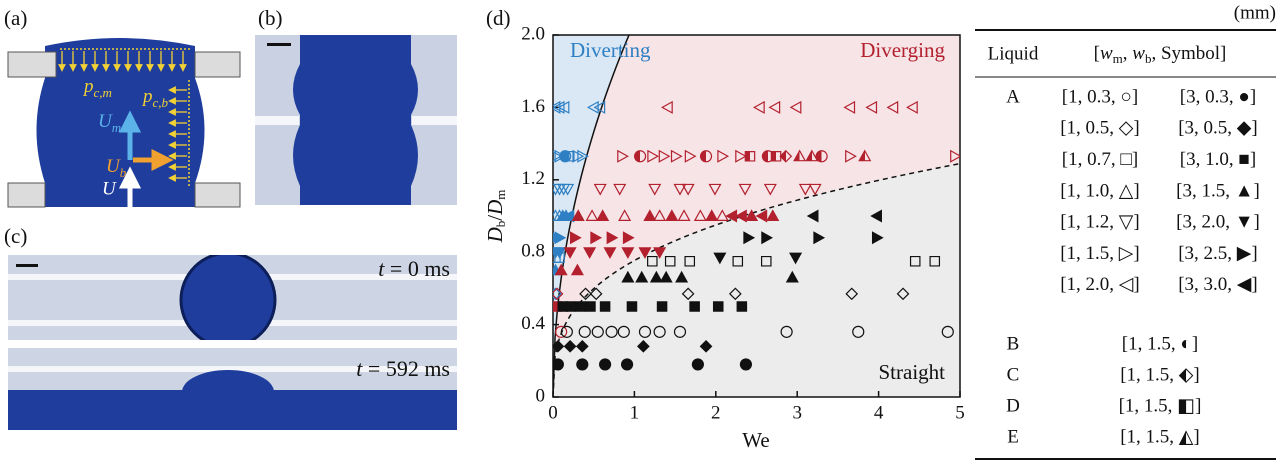  What do you see at coordinates (610, 50) in the screenshot?
I see `regime-label: Diverting` at bounding box center [610, 50].